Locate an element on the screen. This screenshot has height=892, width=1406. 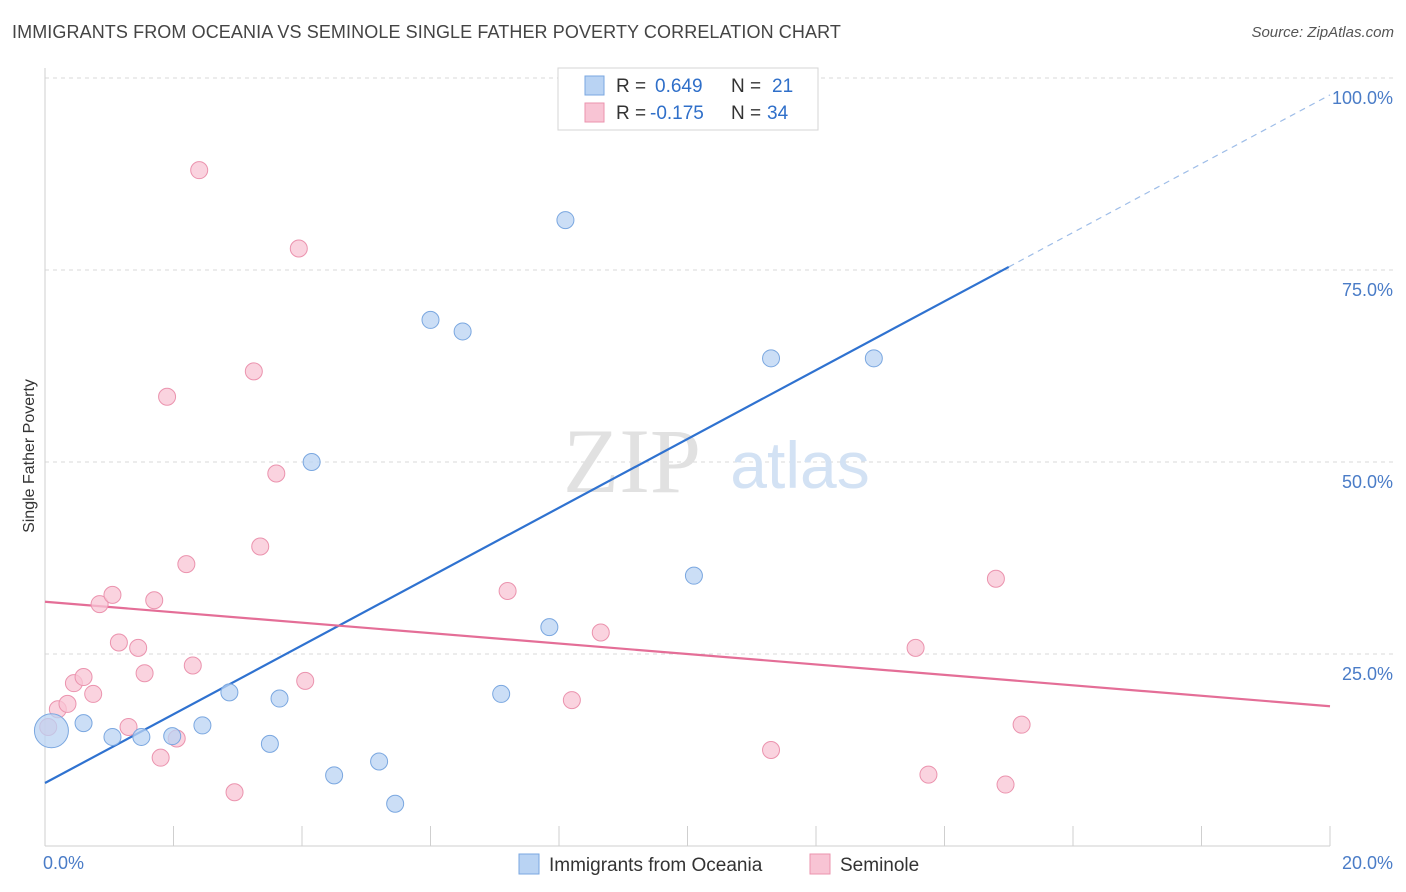
bottom-legend: Immigrants from Oceania Seminole is located at coordinates (718, 864).